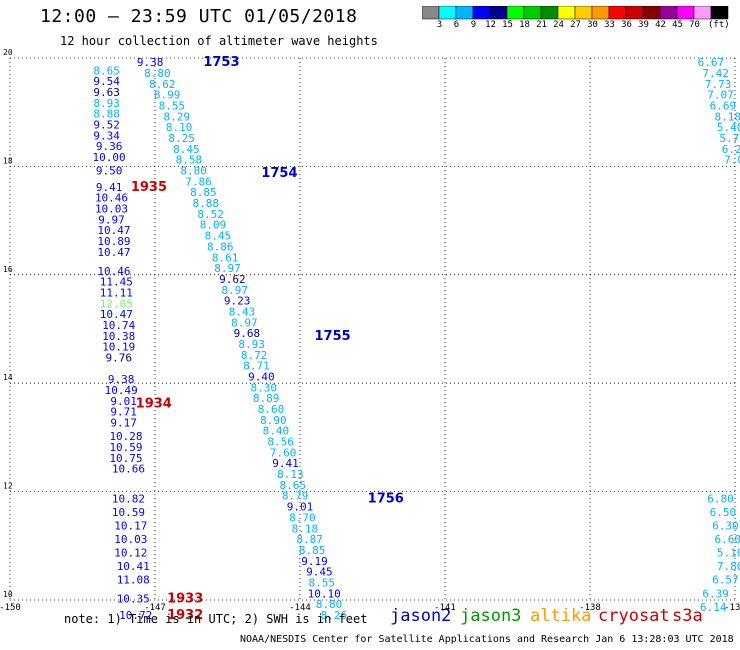 This screenshot has width=740, height=650. I want to click on color-swatch-label: 3, so click(439, 25).